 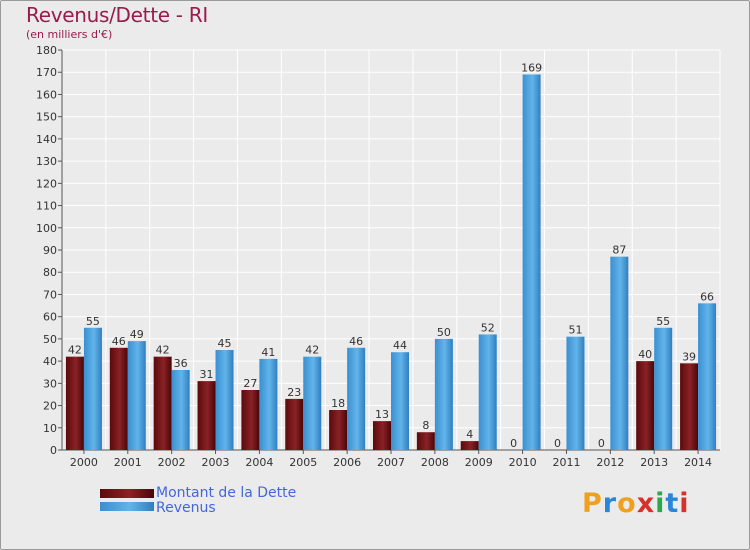 I want to click on y-tick-label: 70, so click(x=50, y=294).